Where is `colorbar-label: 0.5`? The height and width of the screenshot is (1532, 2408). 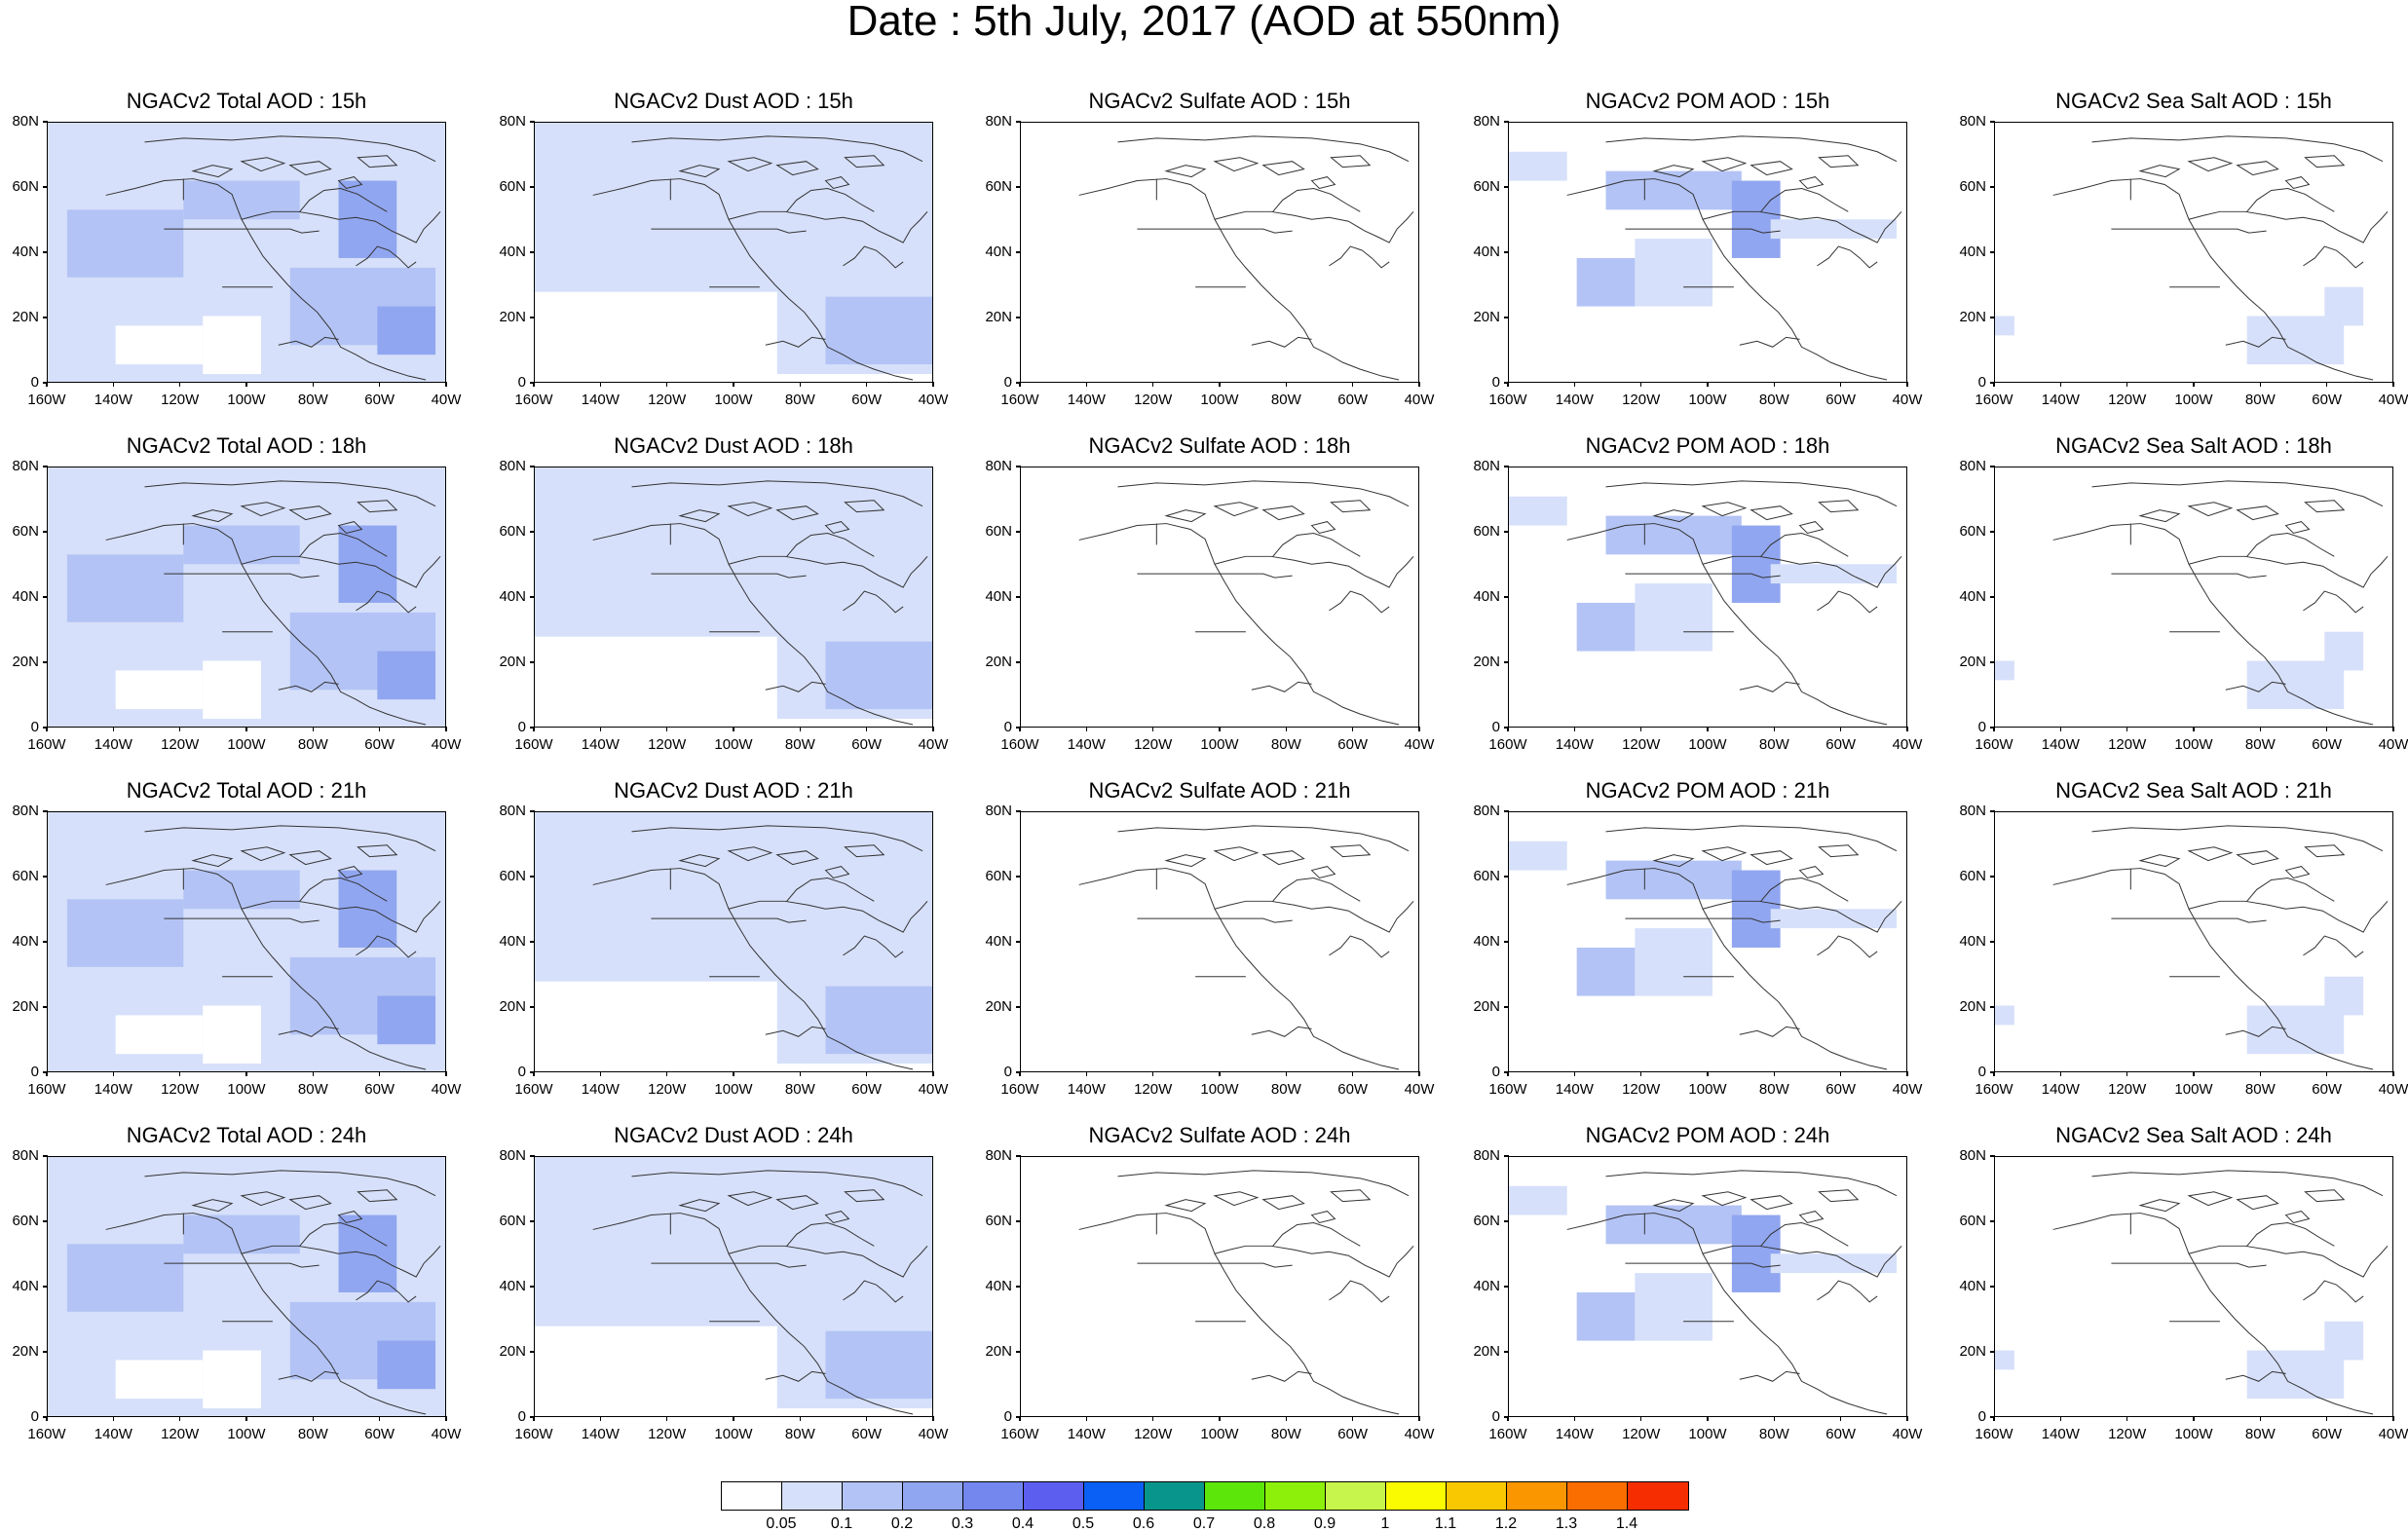 colorbar-label: 0.5 is located at coordinates (1083, 1523).